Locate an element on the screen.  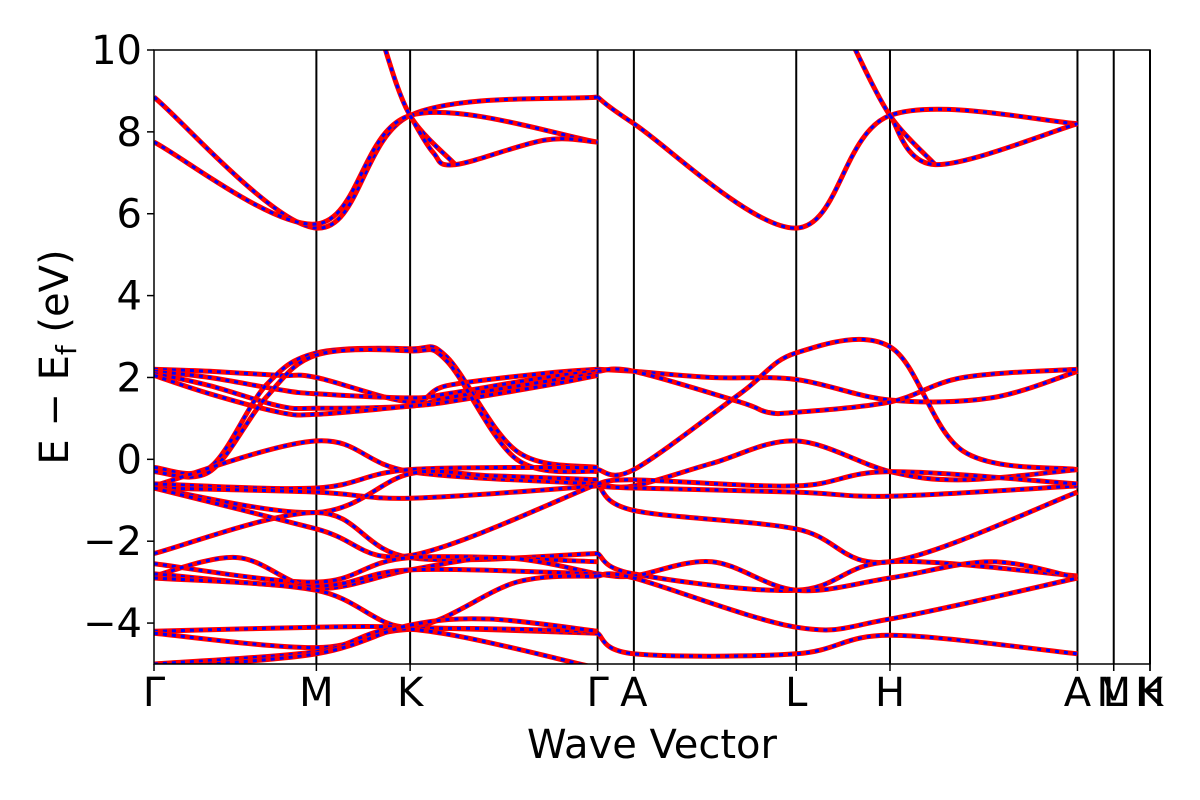
y-axis: −4 −2 0 2 4 6 8 10 is located at coordinates (118, 337).